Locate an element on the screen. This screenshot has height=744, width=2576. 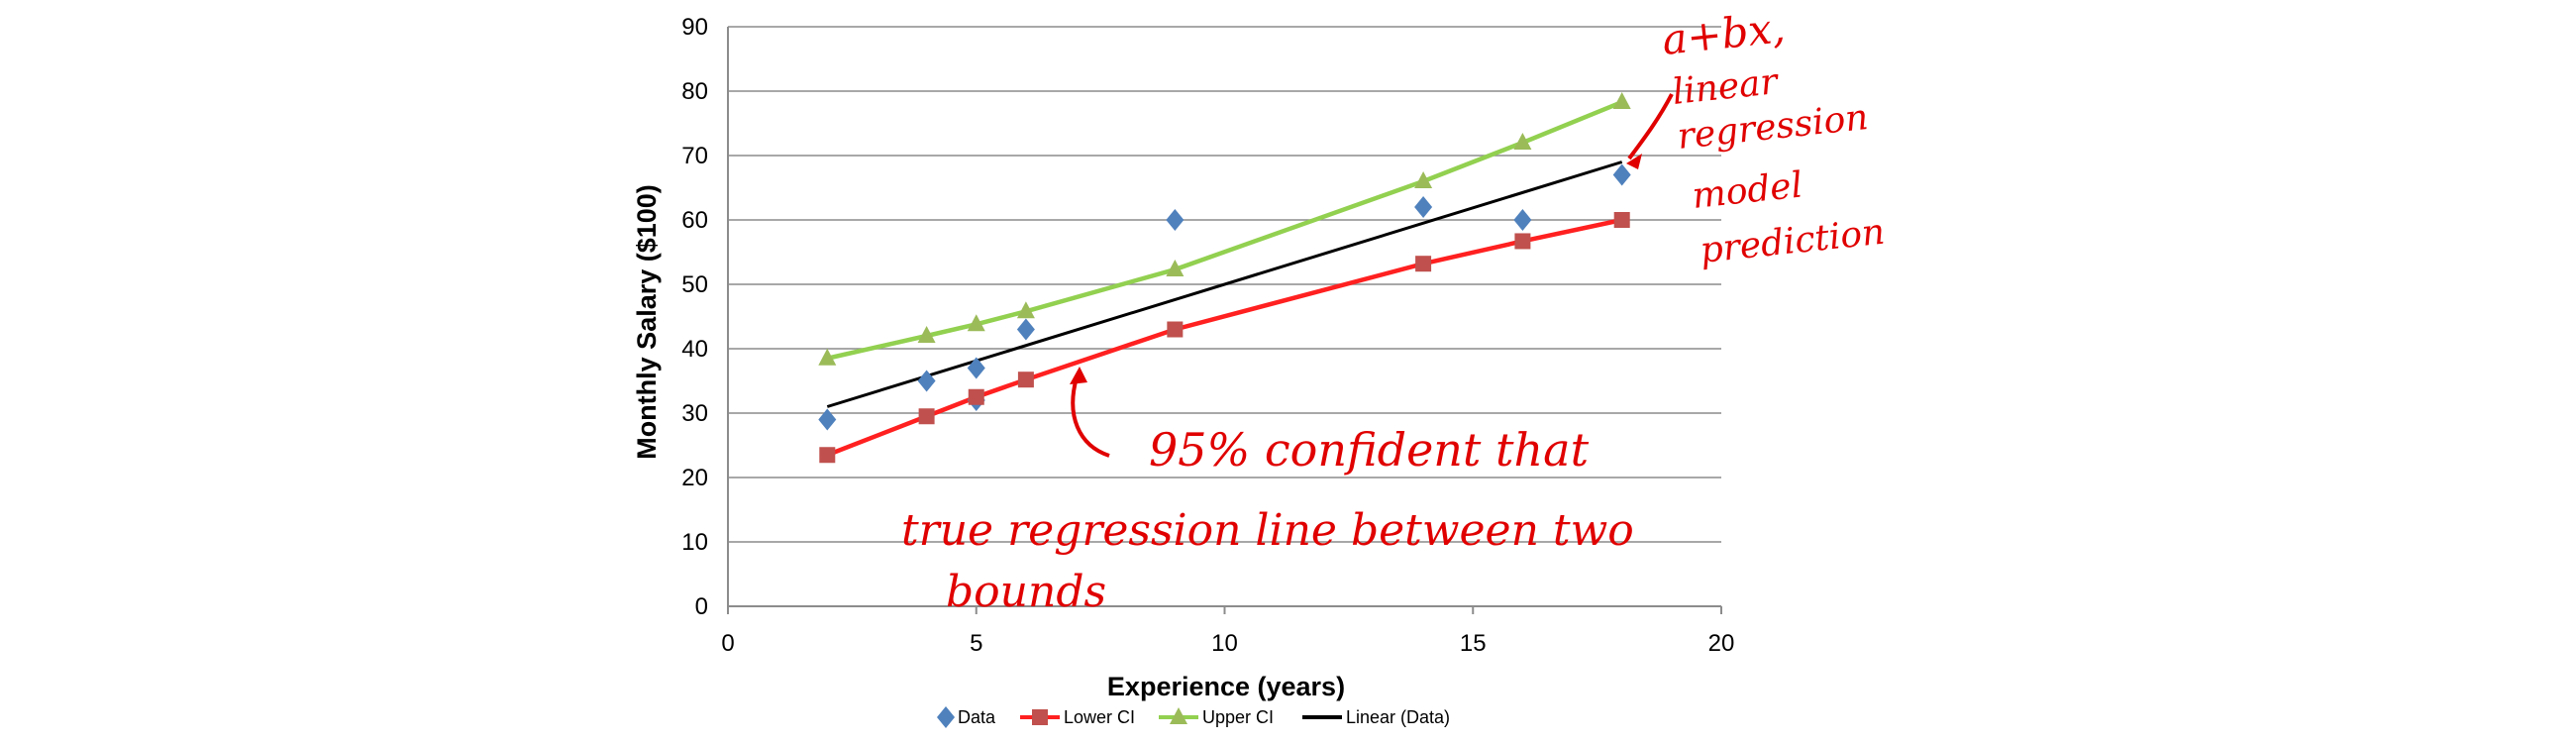
y-tick-label: 90 is located at coordinates (694, 28).